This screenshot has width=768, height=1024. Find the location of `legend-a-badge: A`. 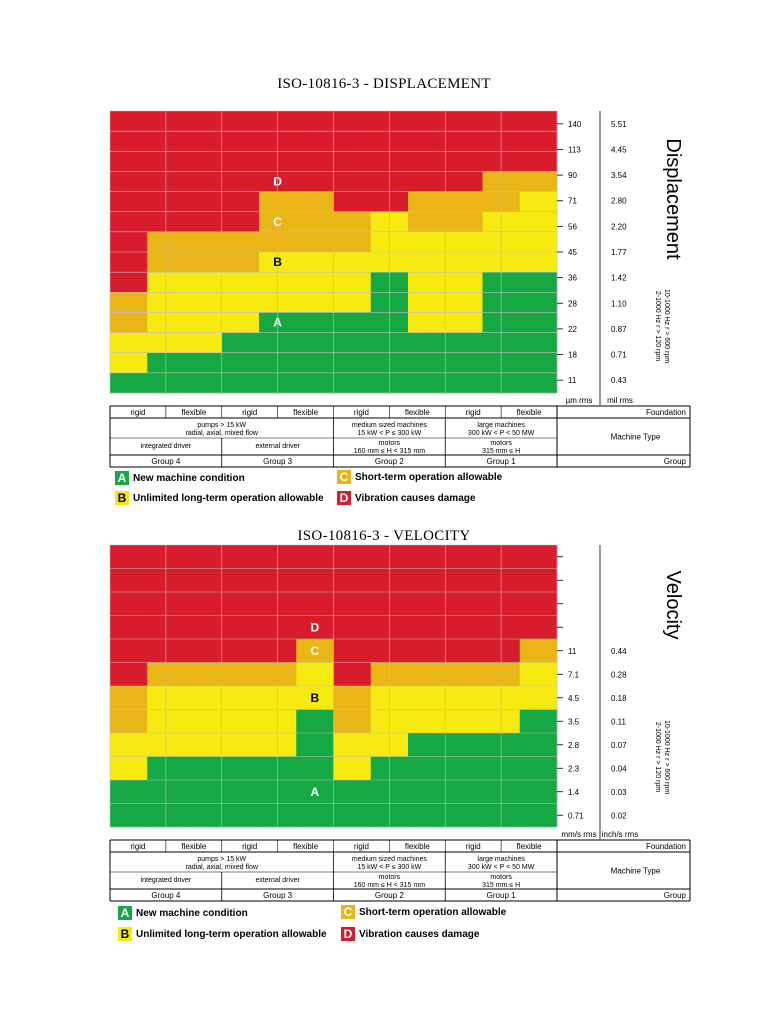

legend-a-badge: A is located at coordinates (122, 478).